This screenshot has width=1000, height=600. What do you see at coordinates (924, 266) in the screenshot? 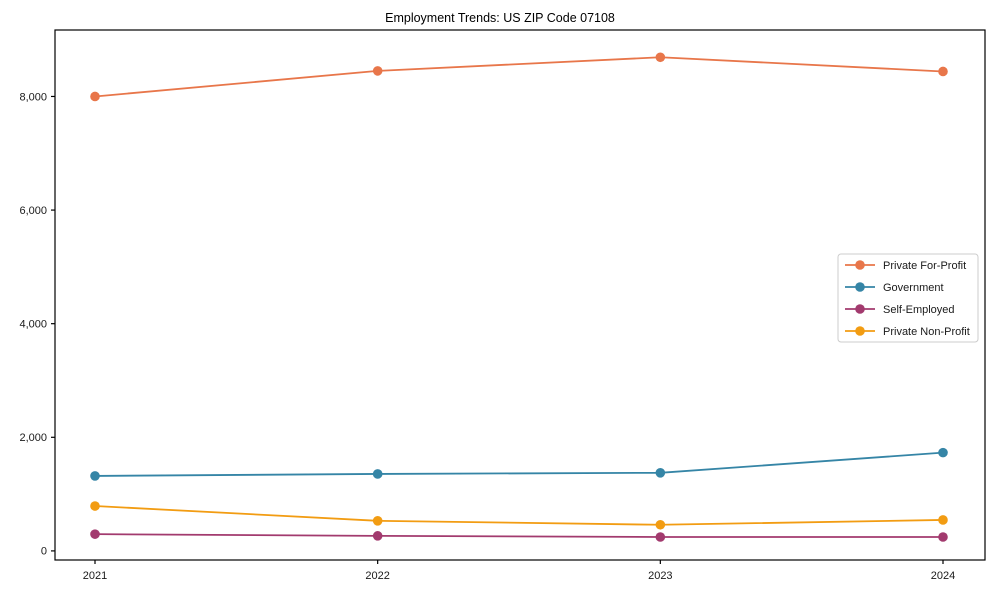
I see `legend-label: Private For-Profit` at bounding box center [924, 266].